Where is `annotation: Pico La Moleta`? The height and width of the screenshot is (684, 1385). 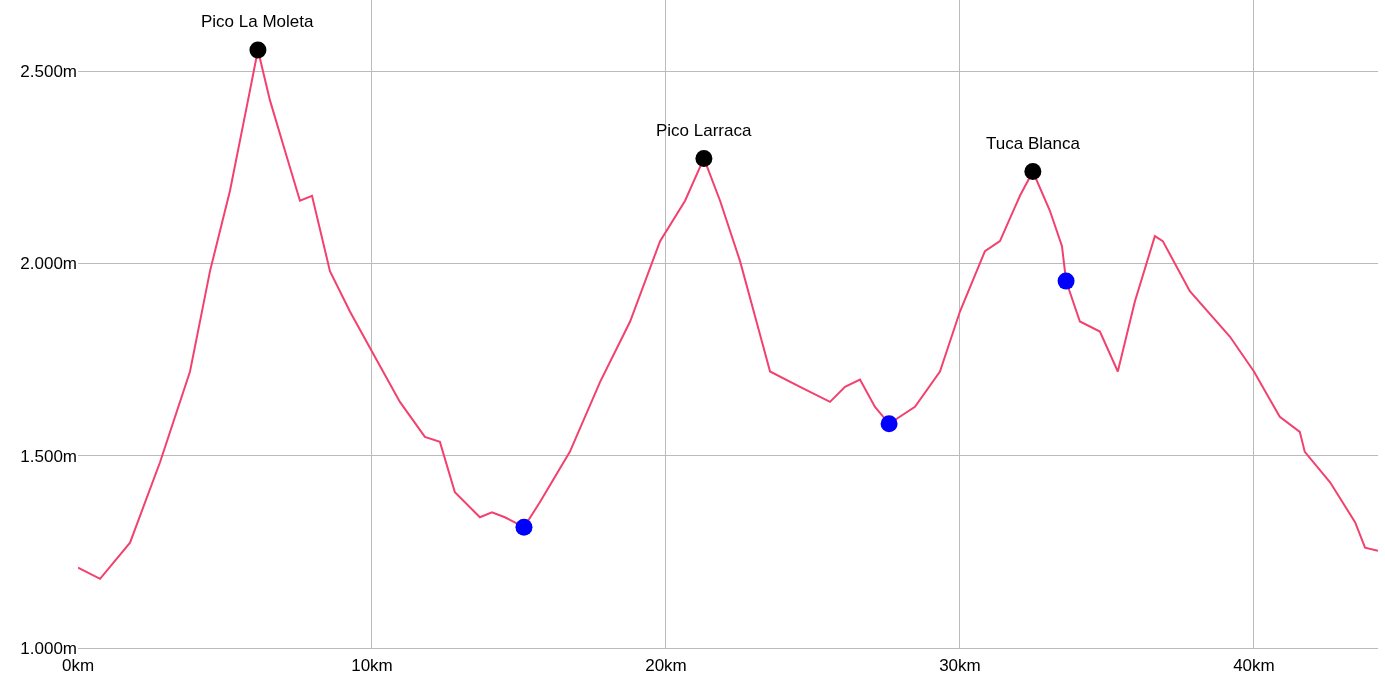
annotation: Pico La Moleta is located at coordinates (257, 21).